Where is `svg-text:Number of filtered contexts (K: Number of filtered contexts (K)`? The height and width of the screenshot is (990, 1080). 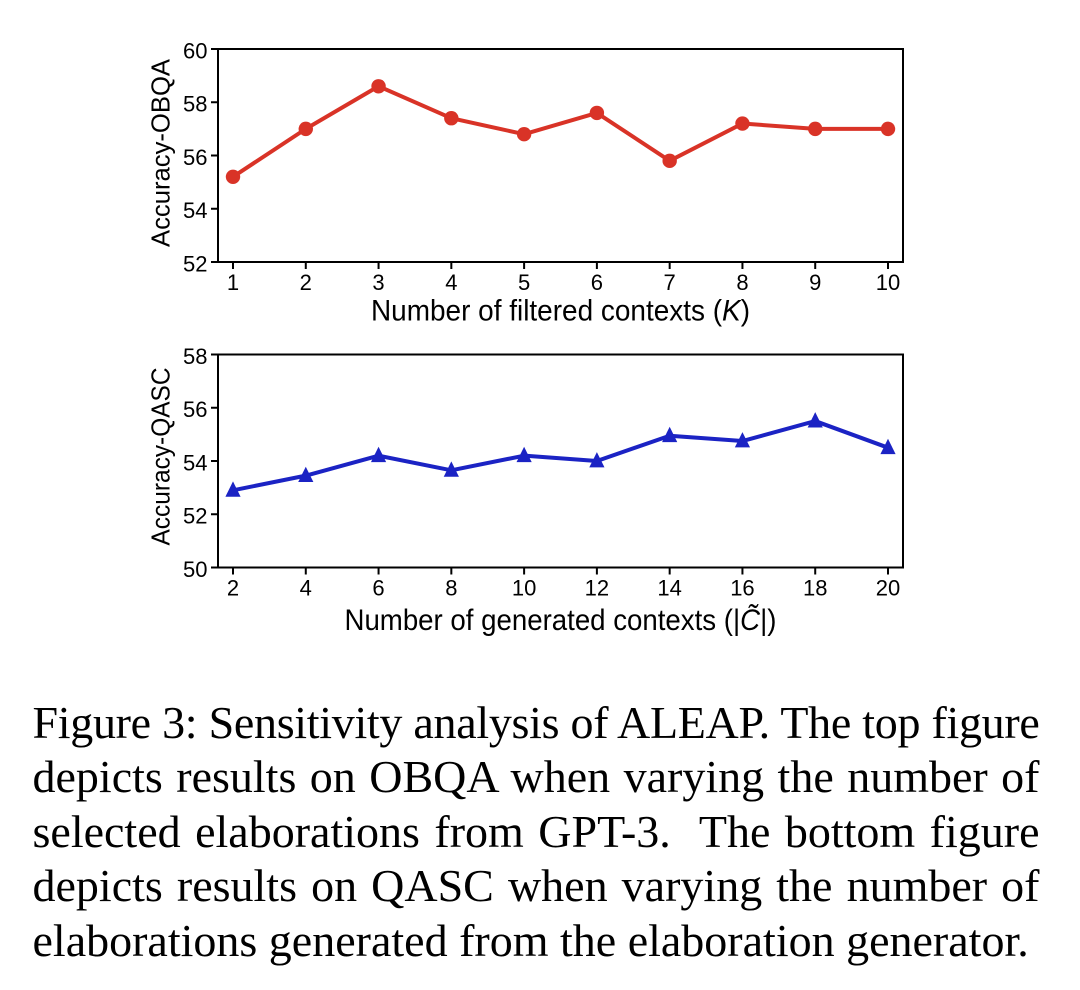 svg-text:Number of filtered contexts (K: Number of filtered contexts (K) is located at coordinates (560, 311).